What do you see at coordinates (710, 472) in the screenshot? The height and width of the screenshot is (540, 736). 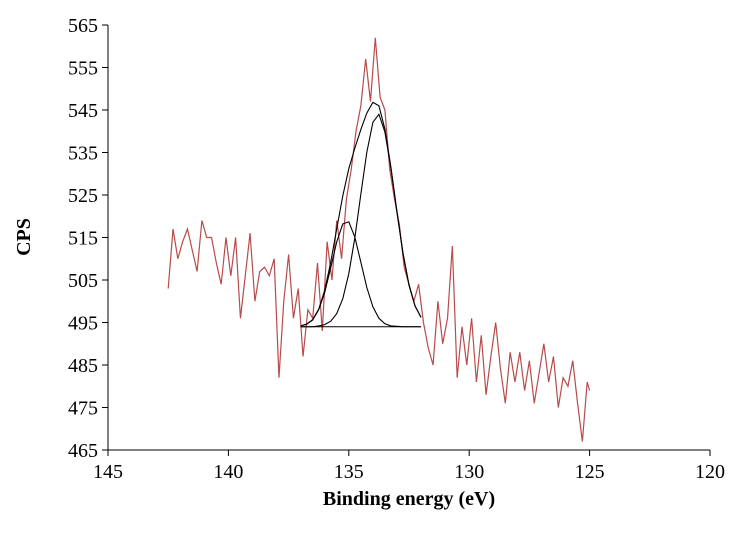 I see `x-tick-label: 120` at bounding box center [710, 472].